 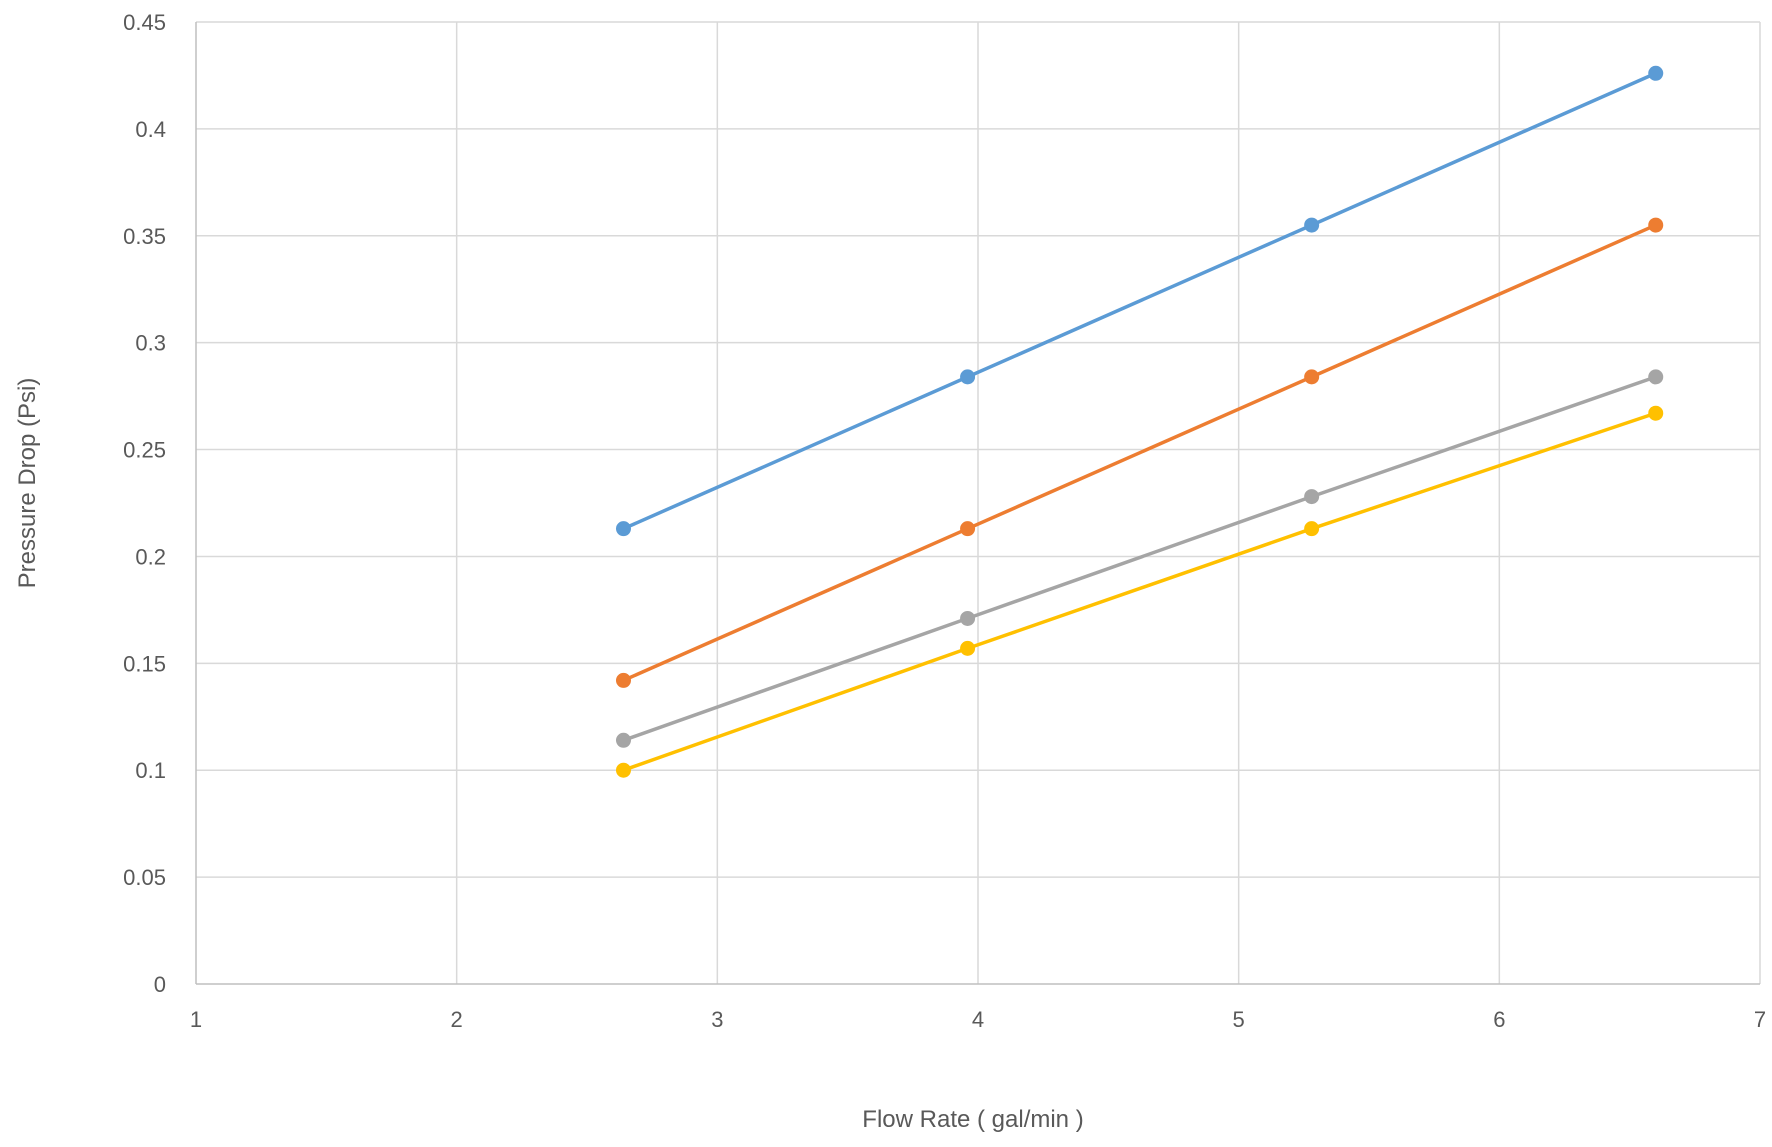 What do you see at coordinates (196, 1019) in the screenshot?
I see `x-tick-label: 1` at bounding box center [196, 1019].